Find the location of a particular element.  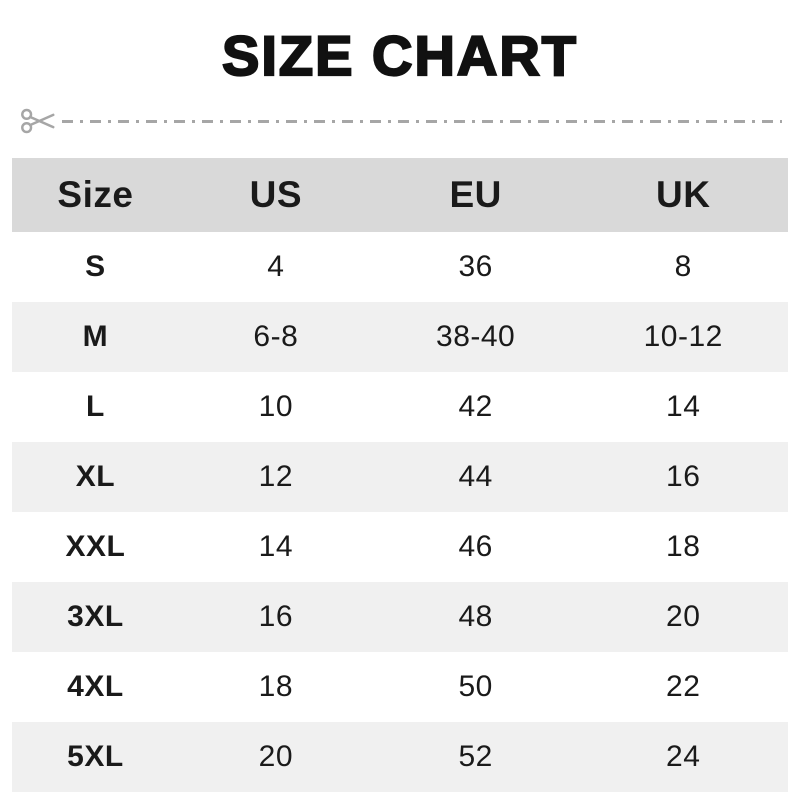

size-value-cell: 6-8 is located at coordinates (275, 337).